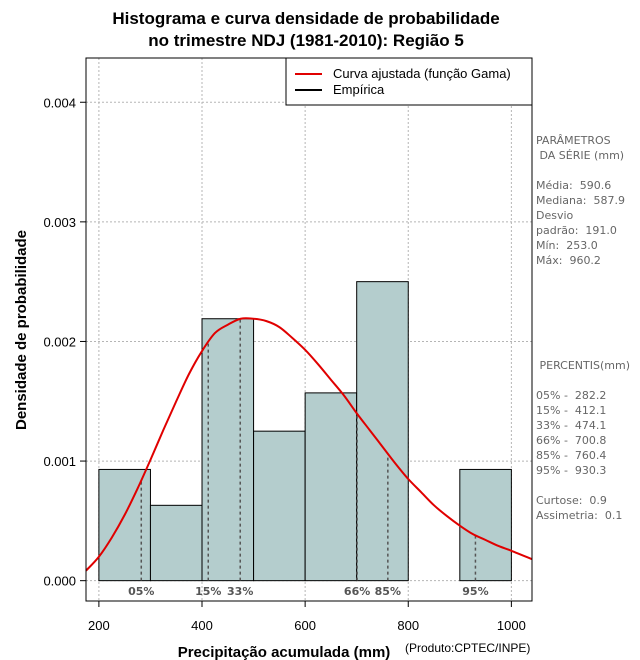 The height and width of the screenshot is (660, 640). What do you see at coordinates (240, 591) in the screenshot?
I see `percentile-label: 33%` at bounding box center [240, 591].